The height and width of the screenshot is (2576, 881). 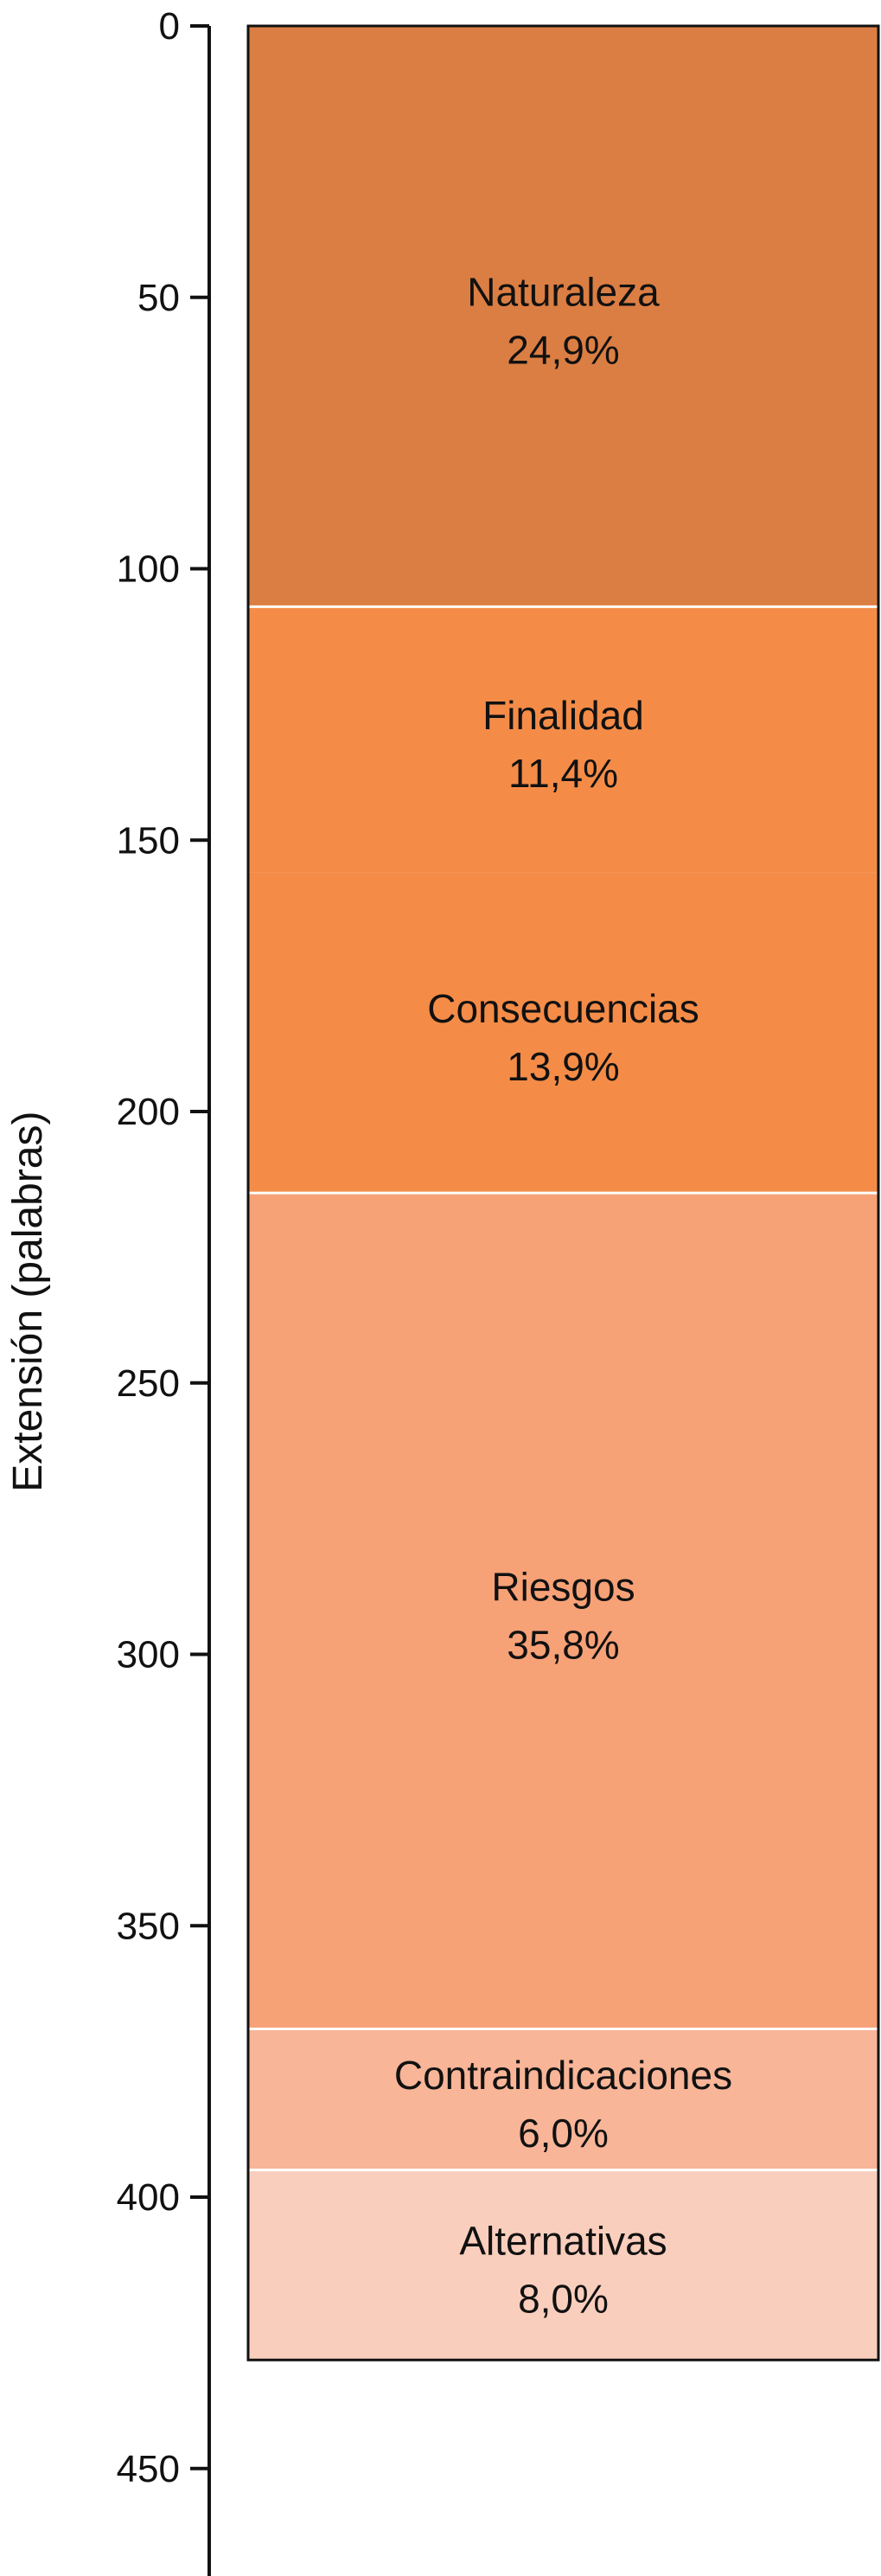 What do you see at coordinates (563, 1033) in the screenshot?
I see `bar-segment-consecuencias` at bounding box center [563, 1033].